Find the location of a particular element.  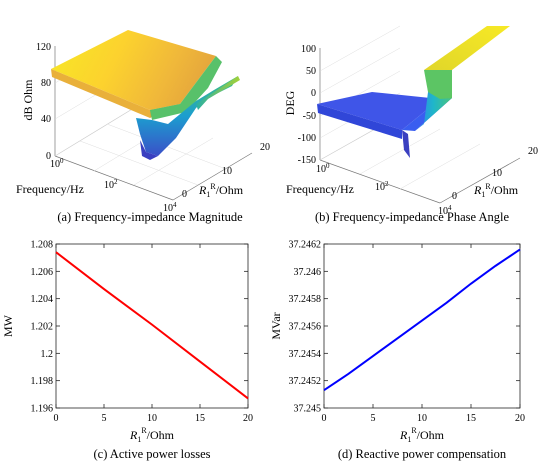

surface-phase-spike is located at coordinates (406, 144).